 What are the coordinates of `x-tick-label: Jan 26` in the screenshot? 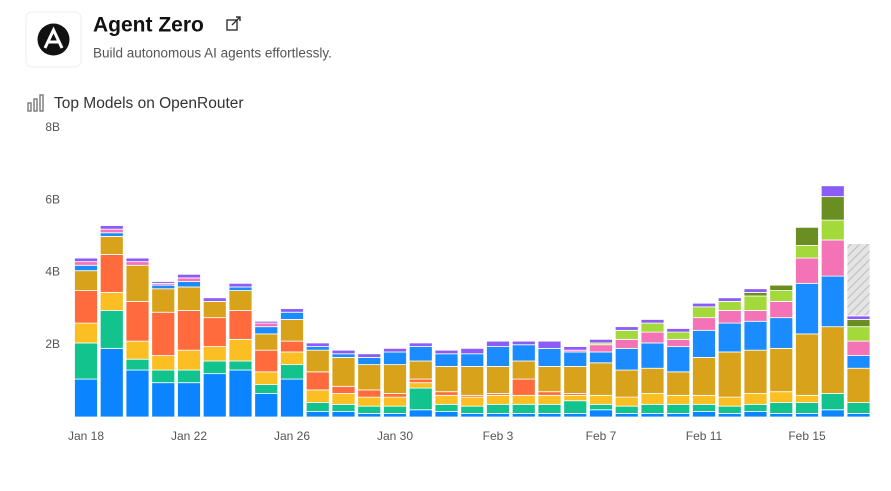 It's located at (292, 436).